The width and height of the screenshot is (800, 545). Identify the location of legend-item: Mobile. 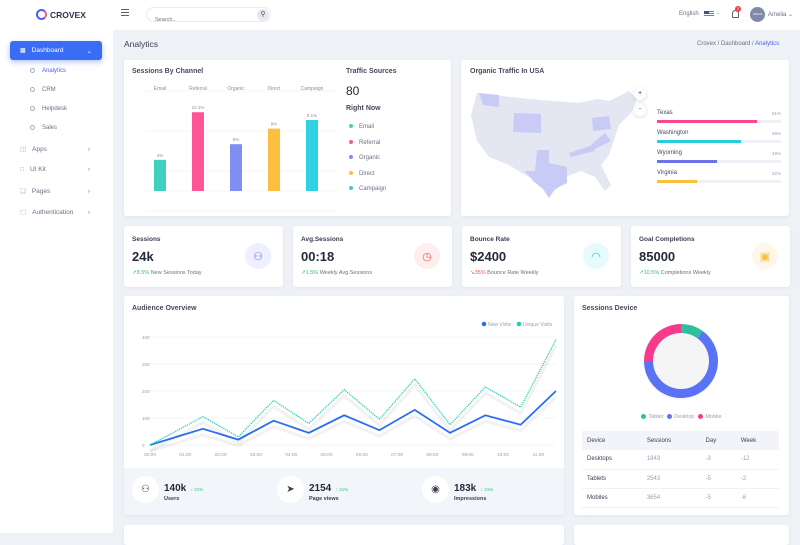
(710, 417).